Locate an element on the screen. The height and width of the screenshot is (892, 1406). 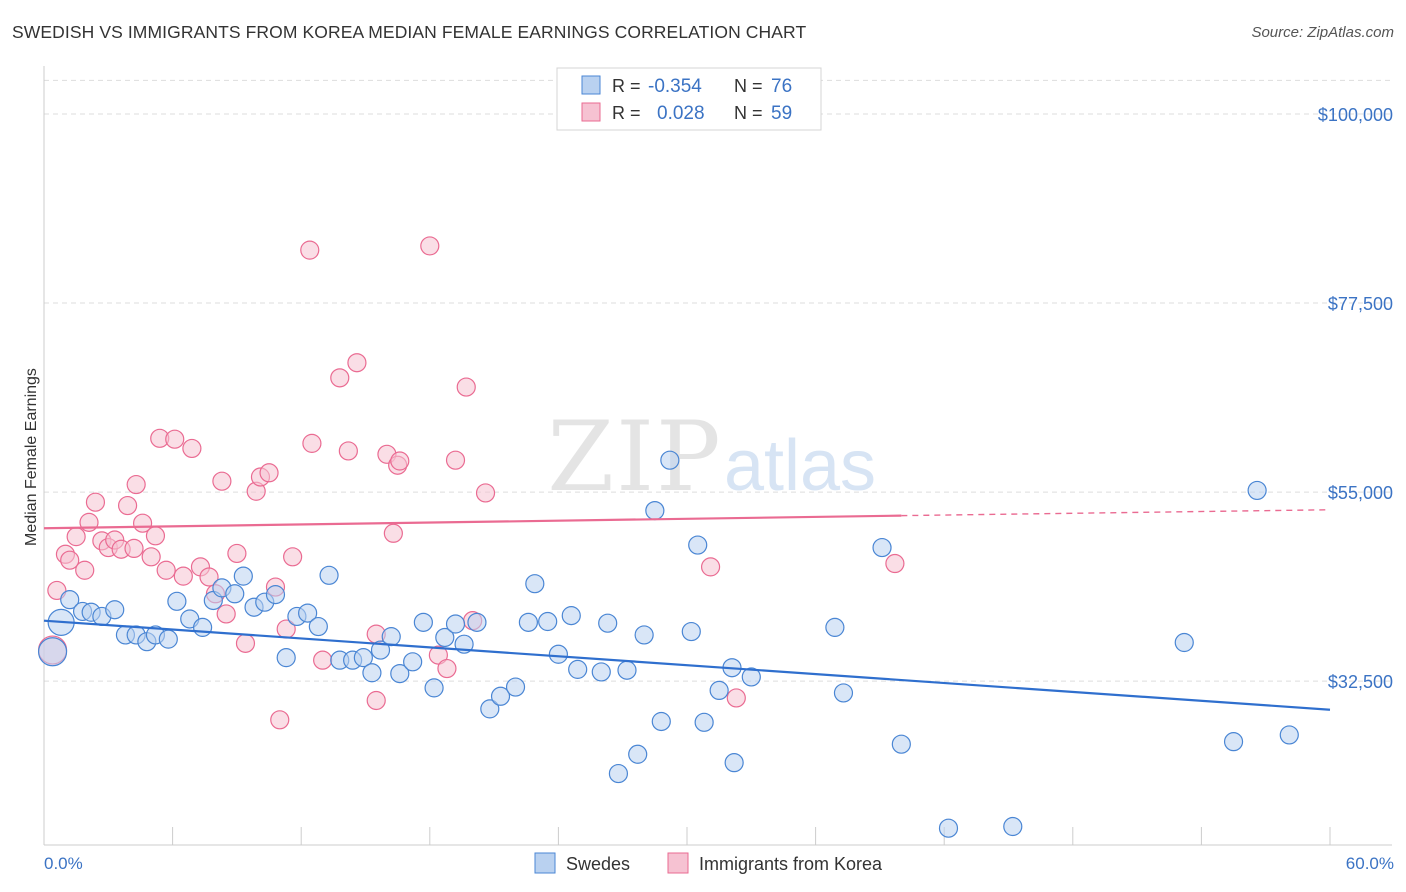
y-tick-label: $77,500 is located at coordinates (1360, 304).